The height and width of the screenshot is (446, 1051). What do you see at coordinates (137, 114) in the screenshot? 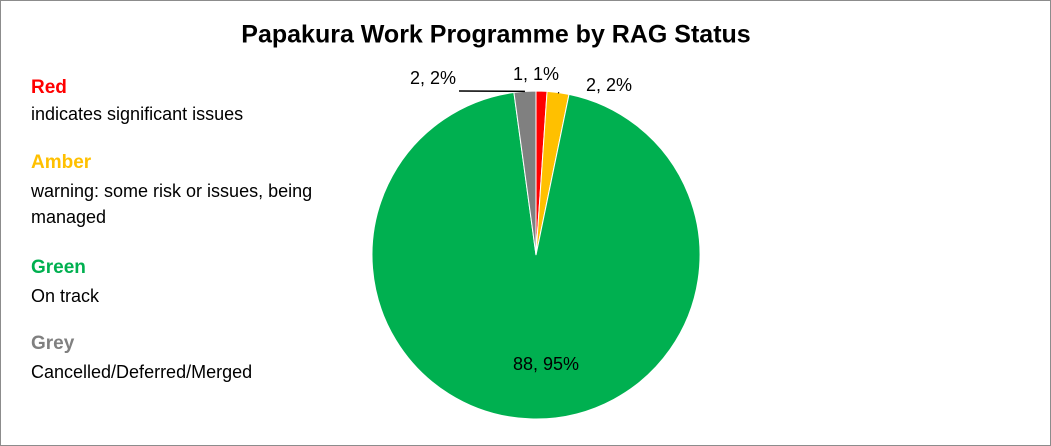
I see `legend-description: indicates significant issues` at bounding box center [137, 114].